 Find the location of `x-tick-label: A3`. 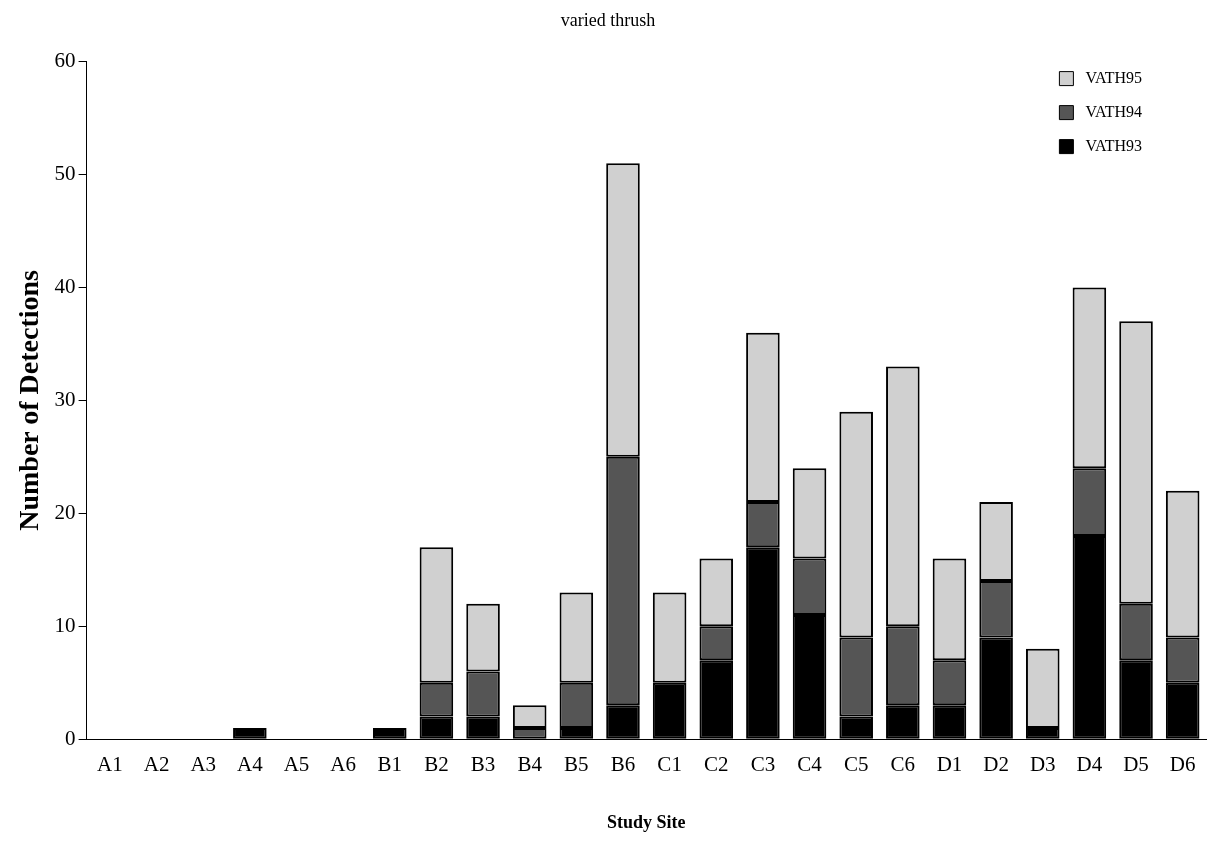

x-tick-label: A3 is located at coordinates (203, 764).